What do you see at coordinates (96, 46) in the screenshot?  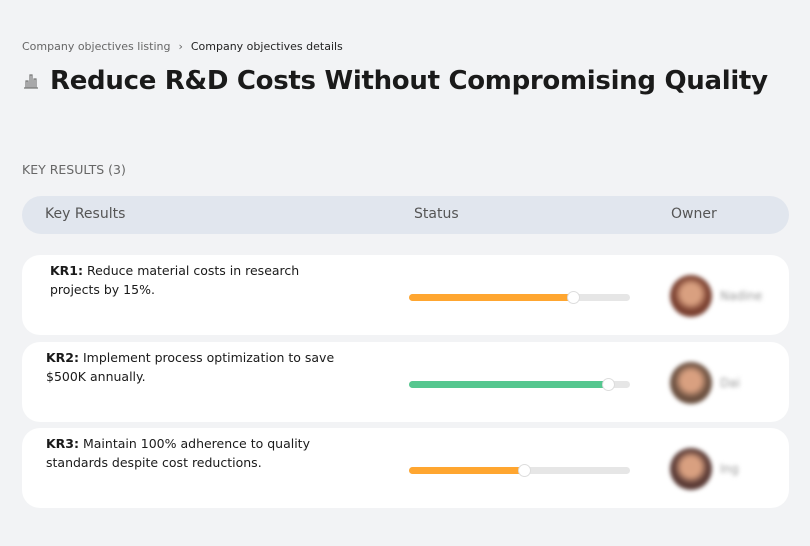 I see `breadcrumb-link-listing: Company objectives listing` at bounding box center [96, 46].